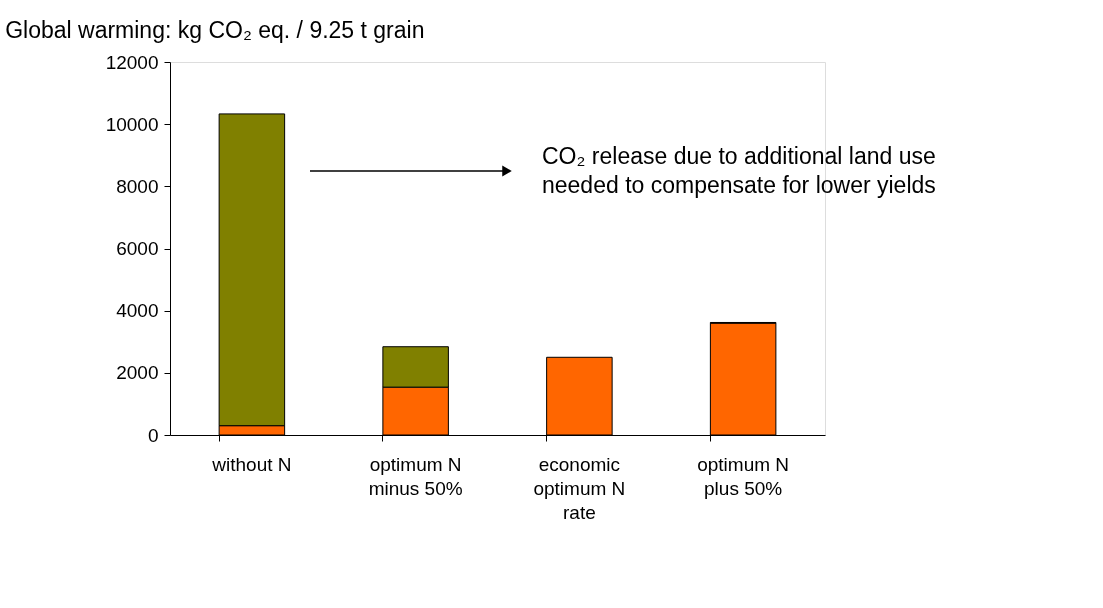  I want to click on x-tick-label: optimum N minus 50%, so click(415, 476).